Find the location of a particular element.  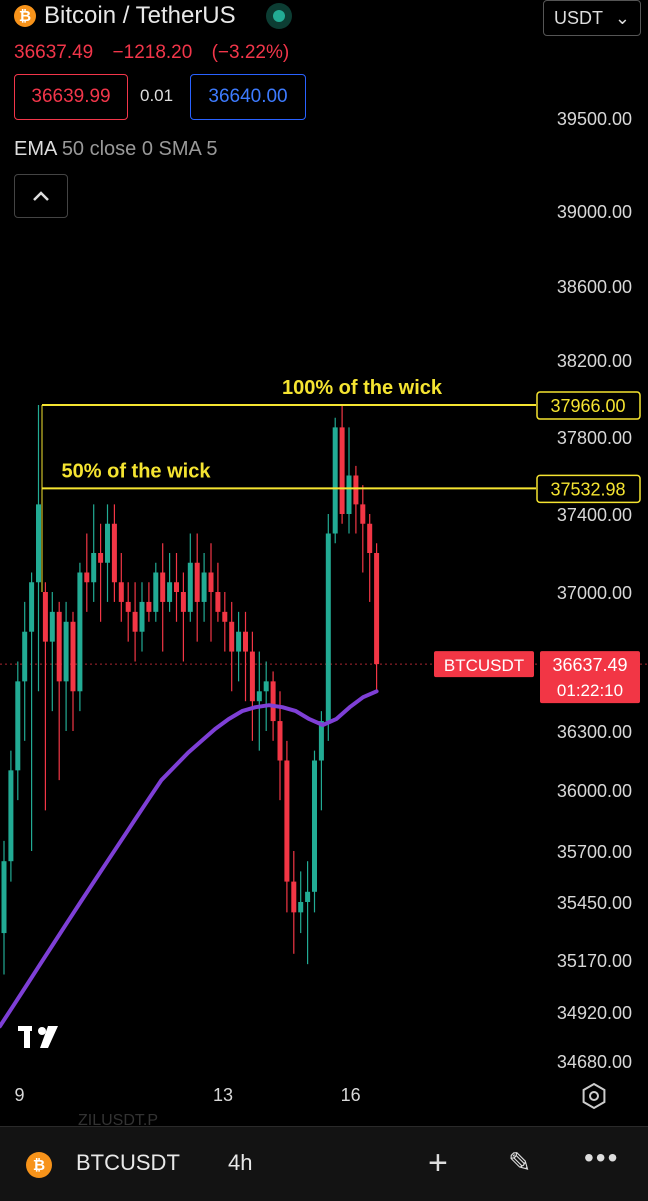

market-open-icon is located at coordinates (278, 16).